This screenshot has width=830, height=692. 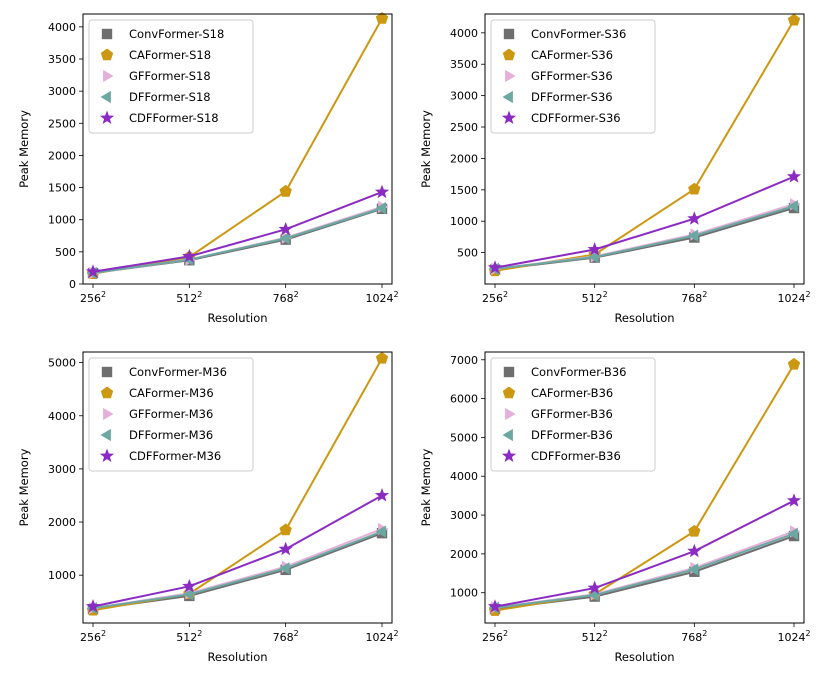 I want to click on y-tick-label: 0, so click(x=72, y=284).